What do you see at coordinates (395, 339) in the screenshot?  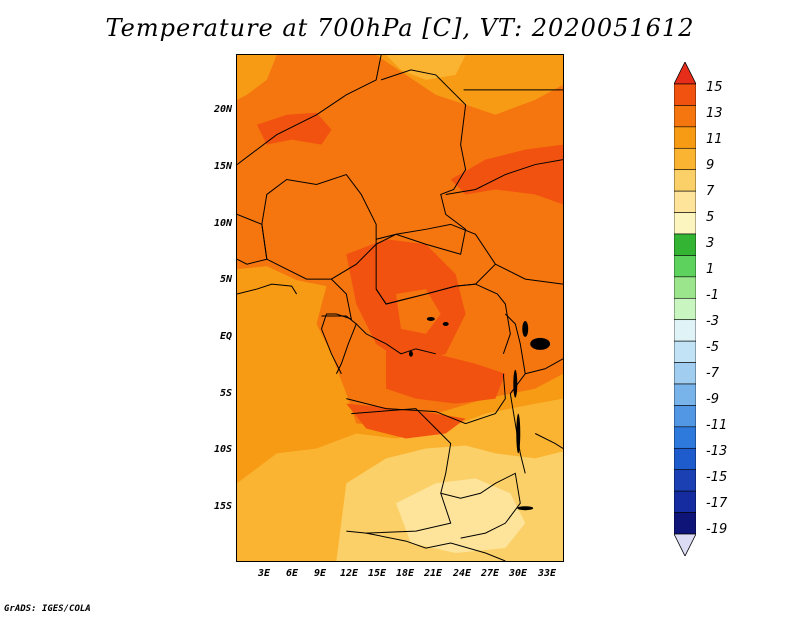 I see `border-drc-west` at bounding box center [395, 339].